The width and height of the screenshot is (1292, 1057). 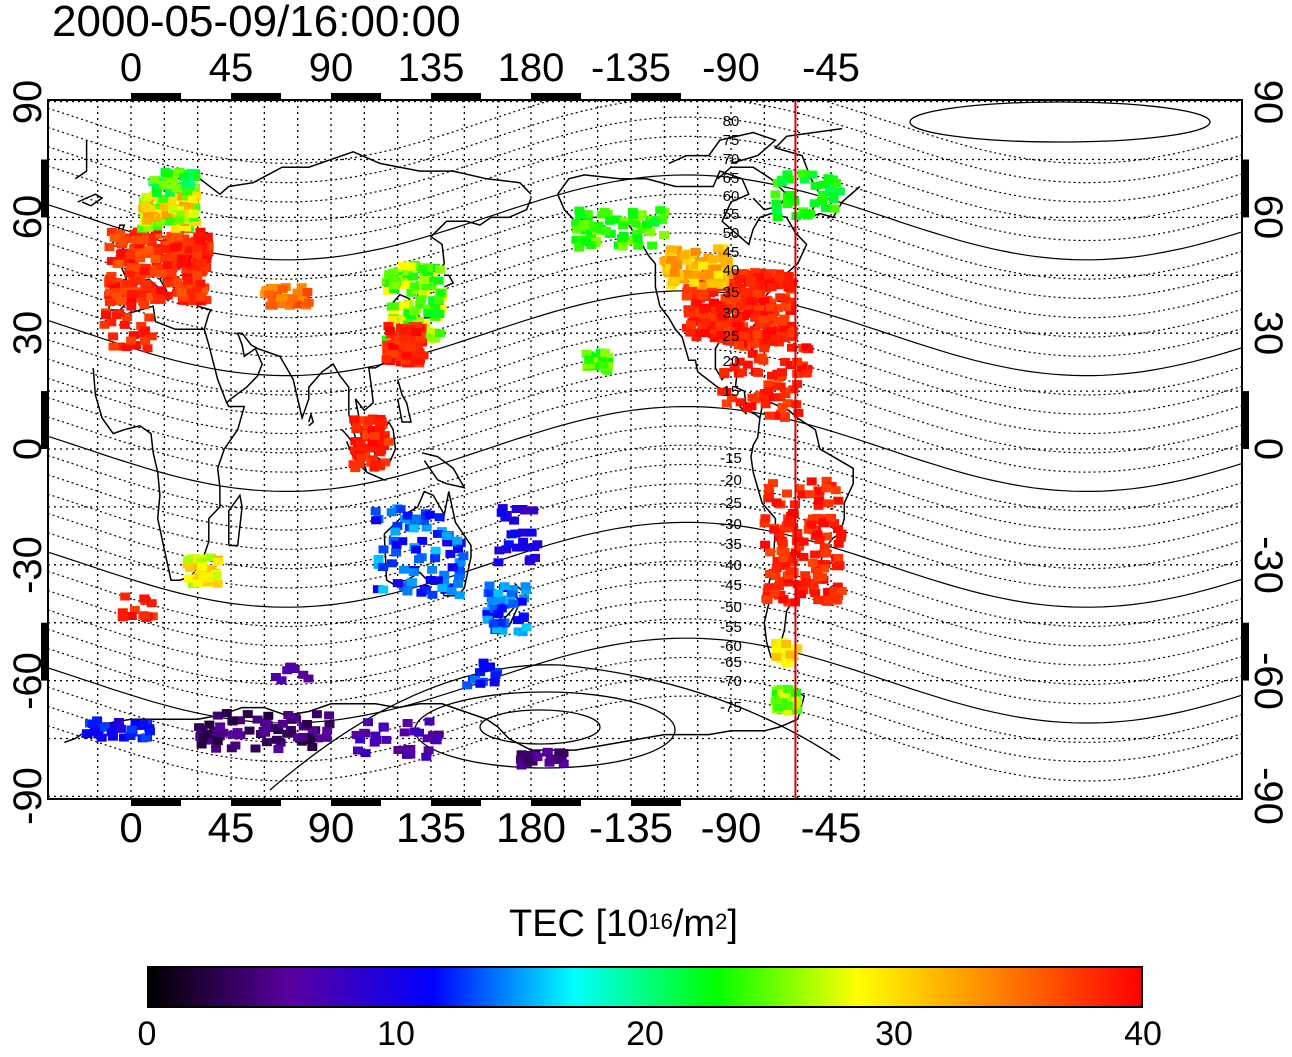 I want to click on colorbar-tick-label: 20, so click(x=645, y=1034).